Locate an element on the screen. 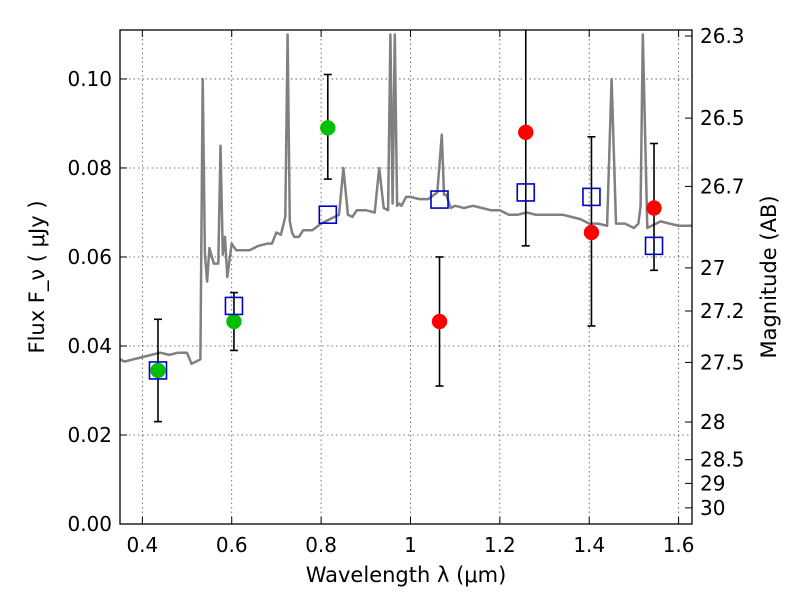 The width and height of the screenshot is (800, 600). y2-axis-label: Magnitude (AB) is located at coordinates (769, 276).